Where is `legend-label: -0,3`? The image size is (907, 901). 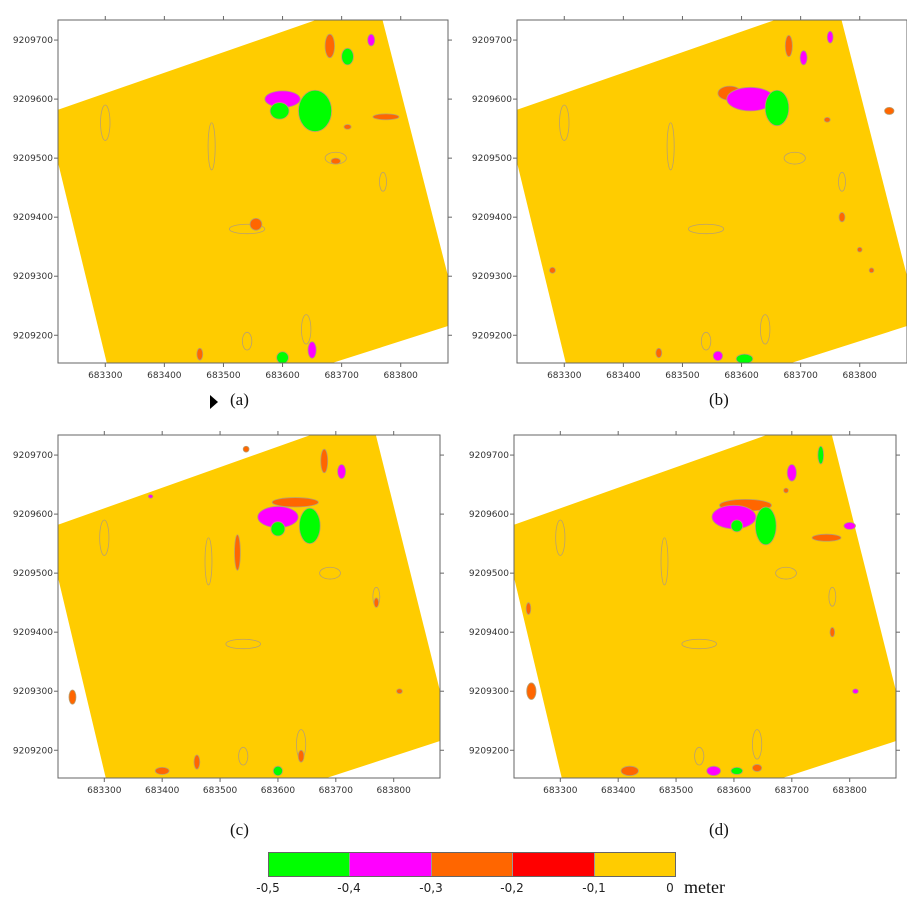
legend-label: -0,3 is located at coordinates (431, 888).